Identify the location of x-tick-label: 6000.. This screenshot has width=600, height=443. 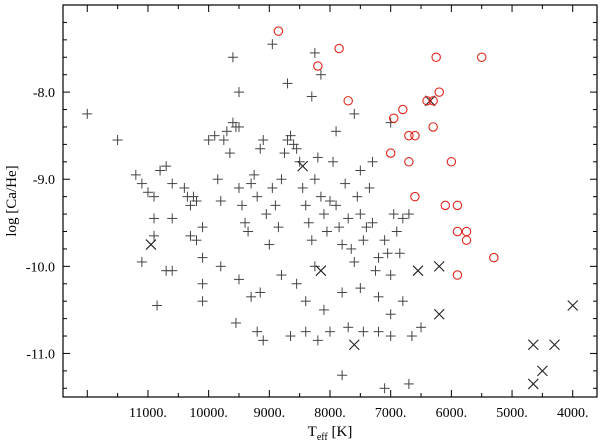
(452, 413).